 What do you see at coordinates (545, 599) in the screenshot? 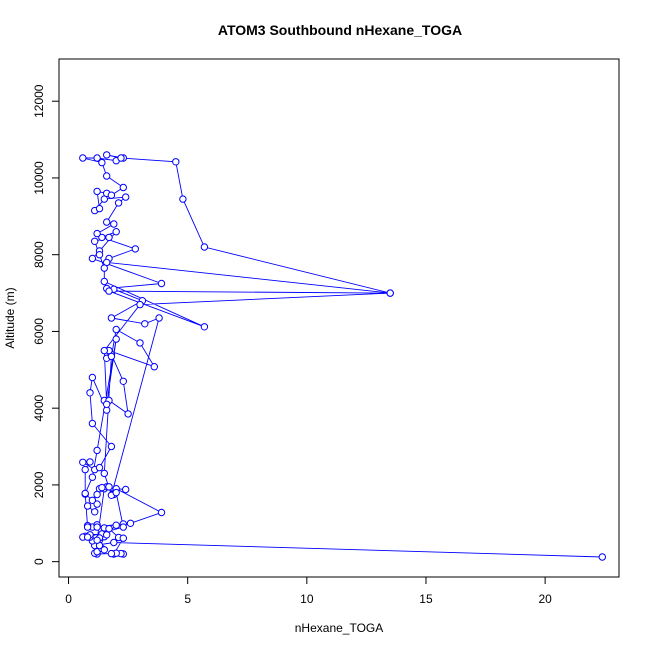
I see `x-tick-label: 20` at bounding box center [545, 599].